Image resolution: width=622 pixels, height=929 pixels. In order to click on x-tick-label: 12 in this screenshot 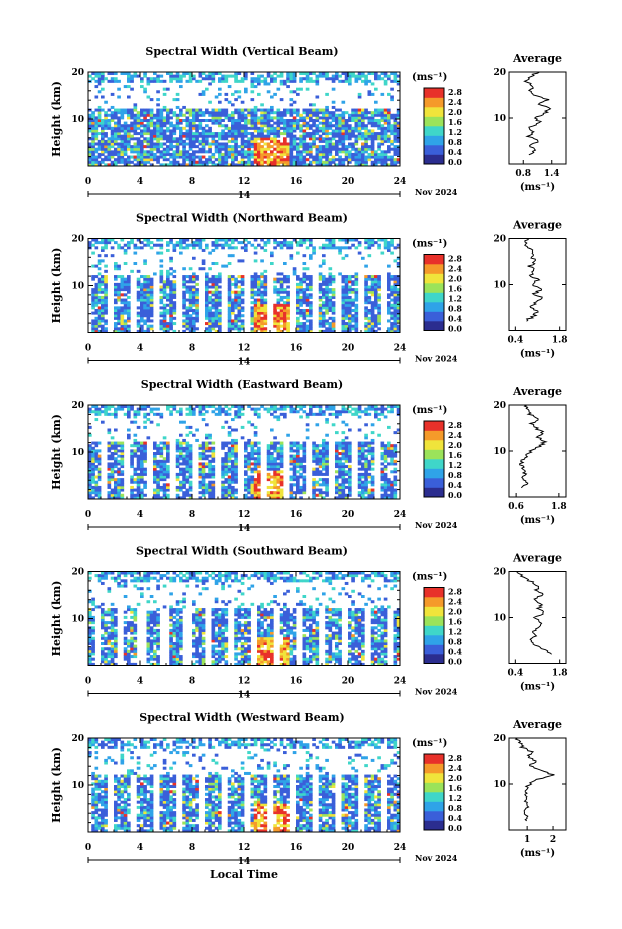, I will do `click(244, 349)`.